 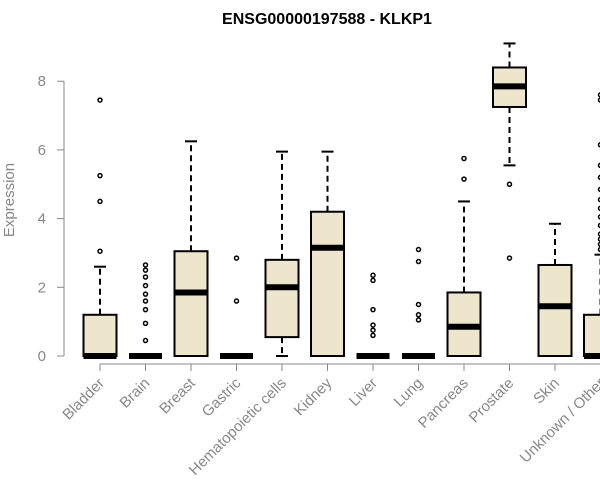 What do you see at coordinates (327, 19) in the screenshot?
I see `chart-title: ENSG00000197588 - KLKP1` at bounding box center [327, 19].